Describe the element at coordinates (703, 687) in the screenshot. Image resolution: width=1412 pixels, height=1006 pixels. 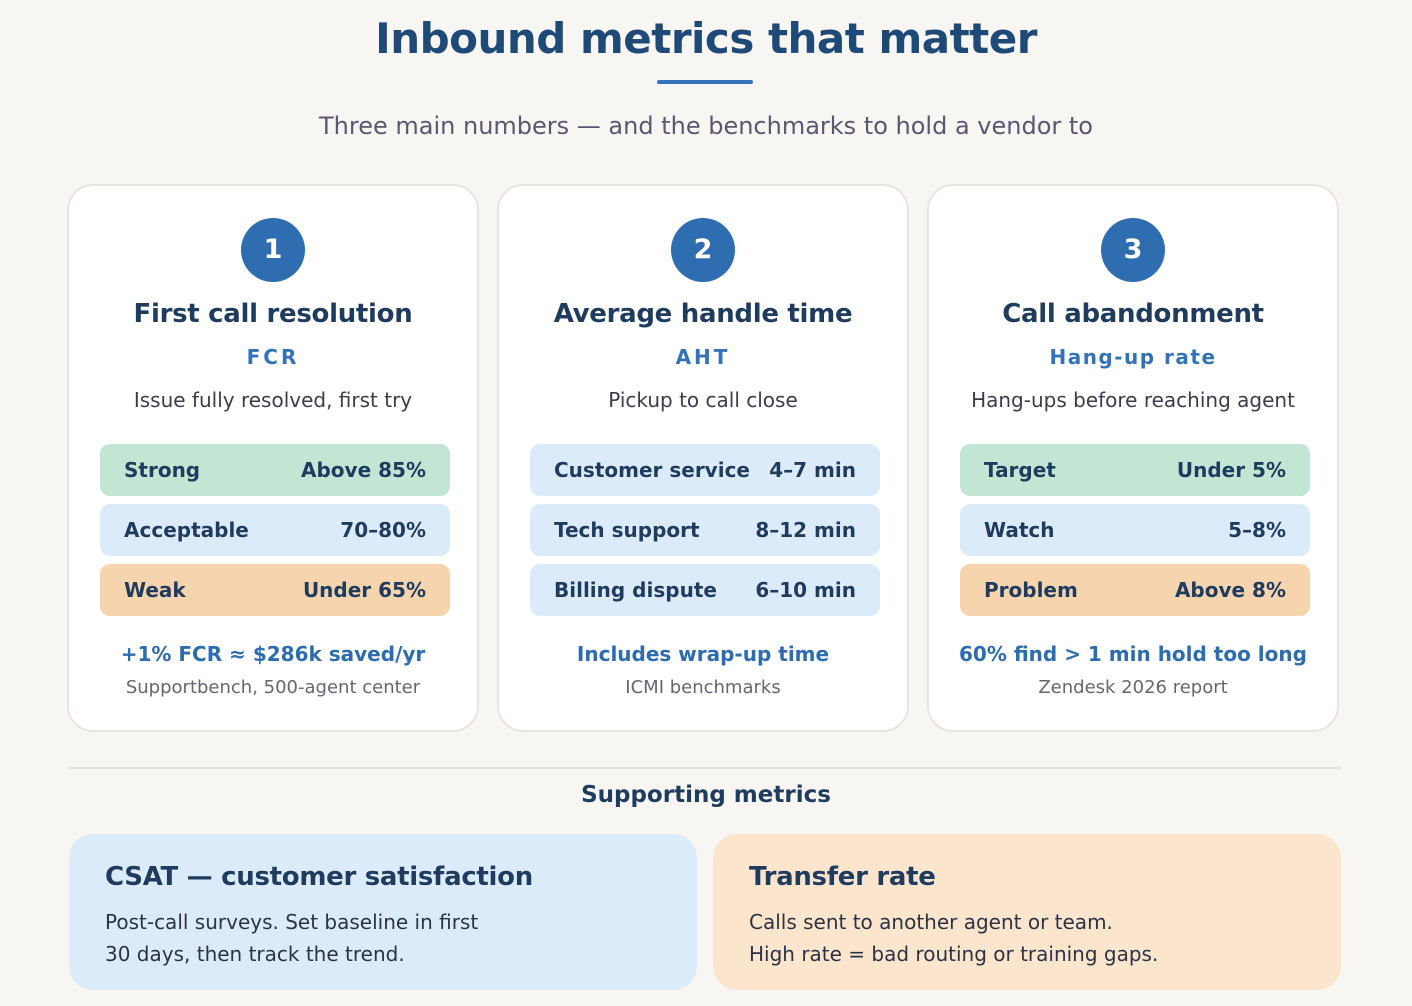
I see `card-source: ICMI benchmarks` at that location.